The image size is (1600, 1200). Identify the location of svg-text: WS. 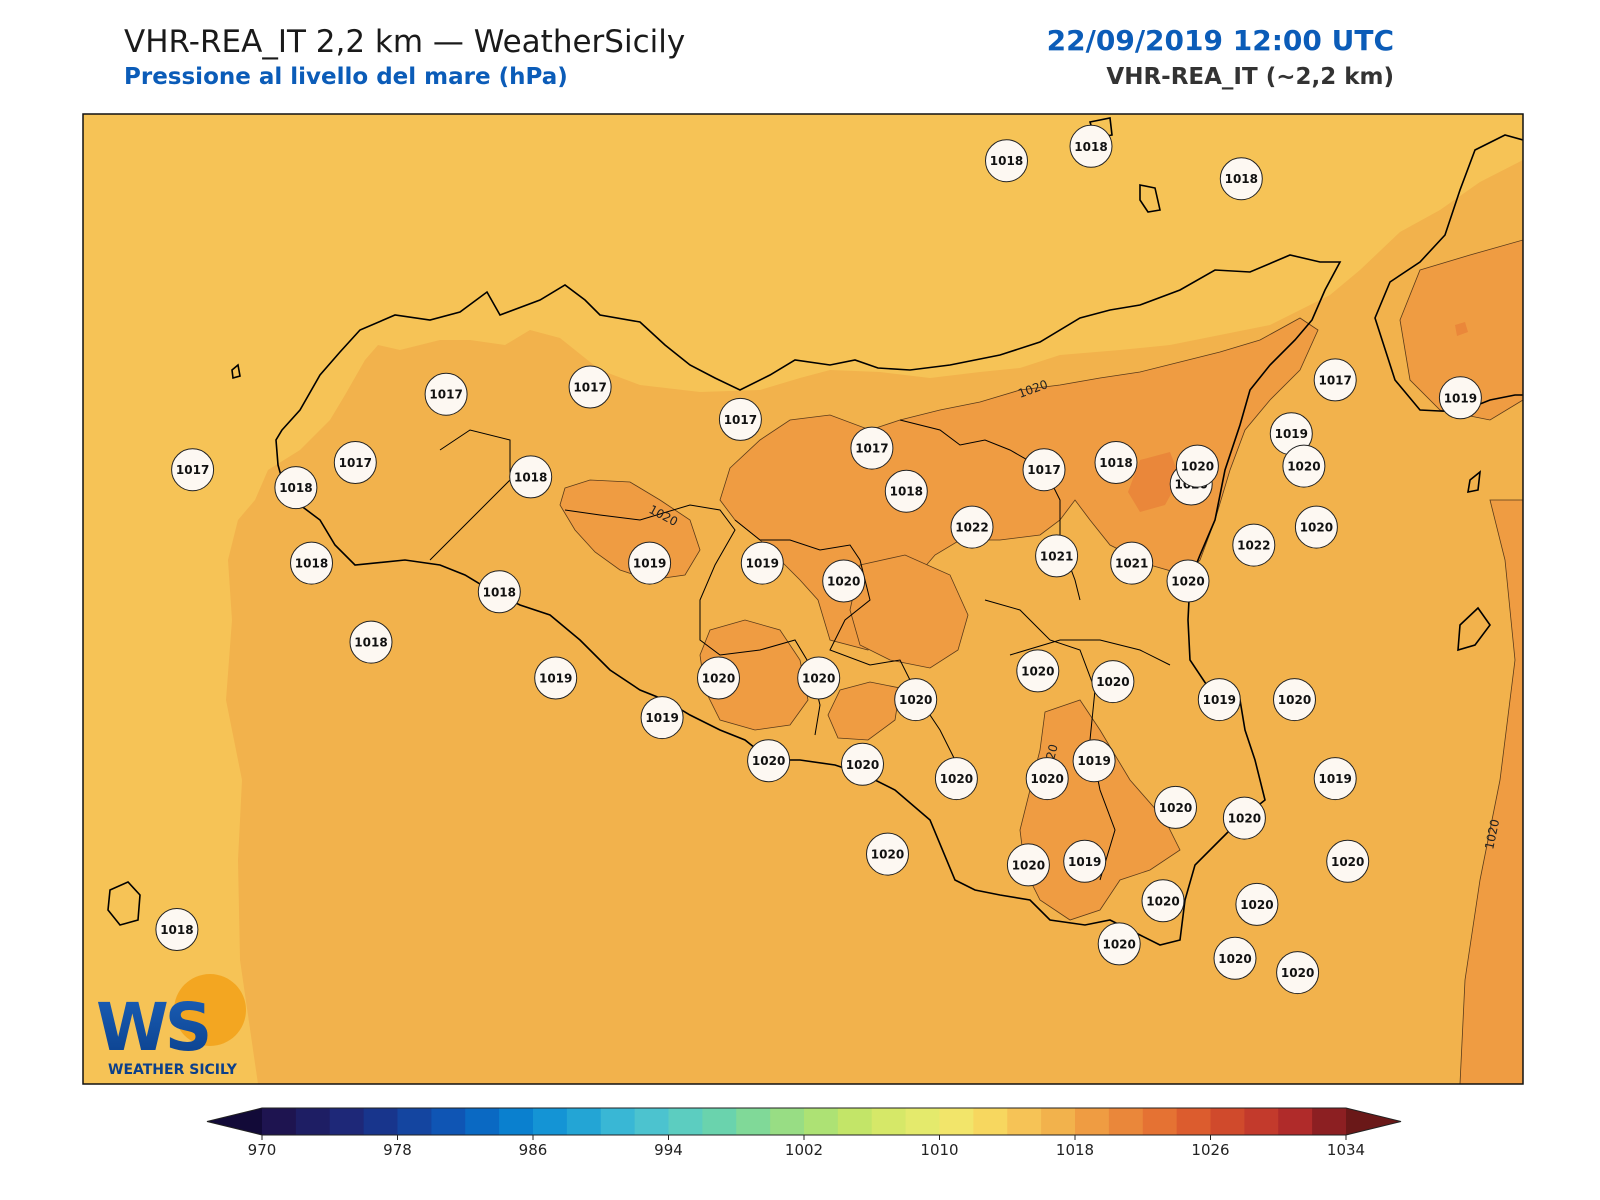
(152, 1027).